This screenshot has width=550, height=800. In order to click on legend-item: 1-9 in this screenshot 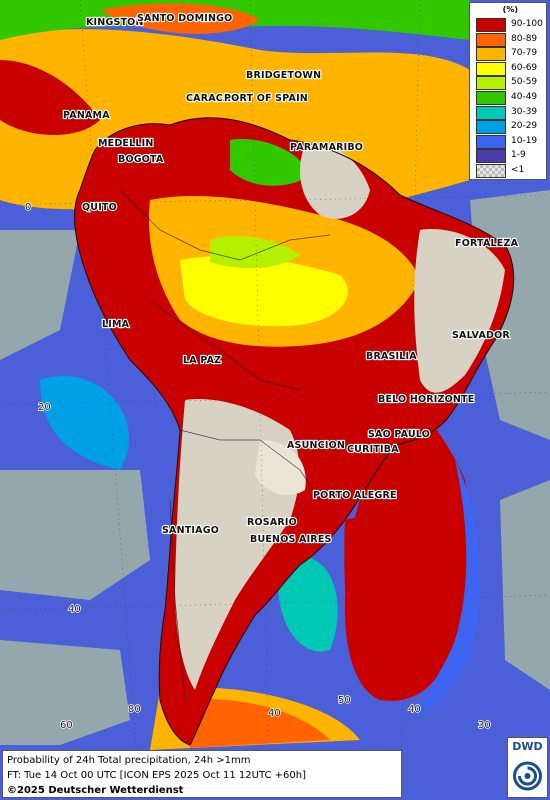, I will do `click(511, 156)`.